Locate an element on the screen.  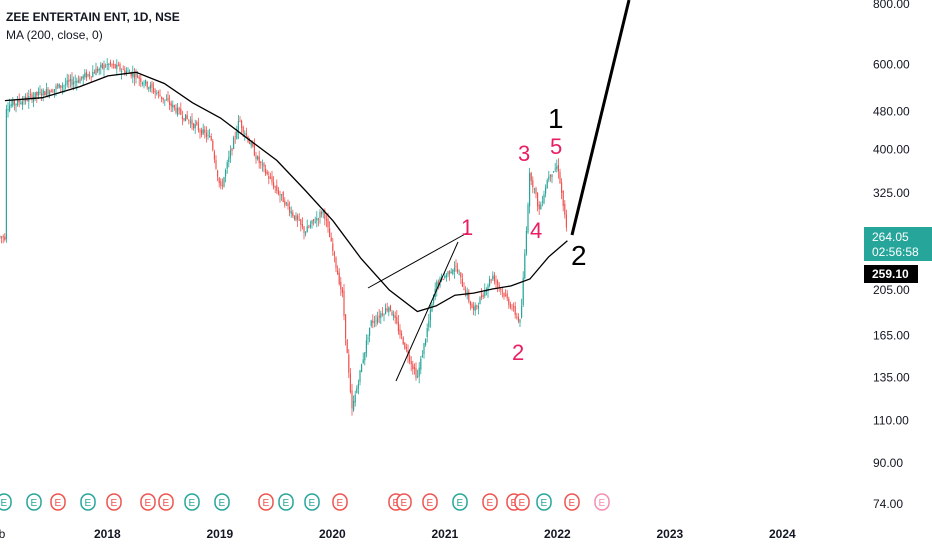
lower-trendline is located at coordinates (427, 311).